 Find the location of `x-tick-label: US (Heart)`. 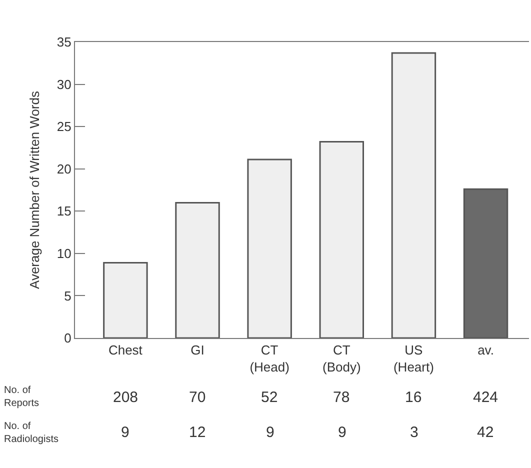

x-tick-label: US (Heart) is located at coordinates (413, 358).